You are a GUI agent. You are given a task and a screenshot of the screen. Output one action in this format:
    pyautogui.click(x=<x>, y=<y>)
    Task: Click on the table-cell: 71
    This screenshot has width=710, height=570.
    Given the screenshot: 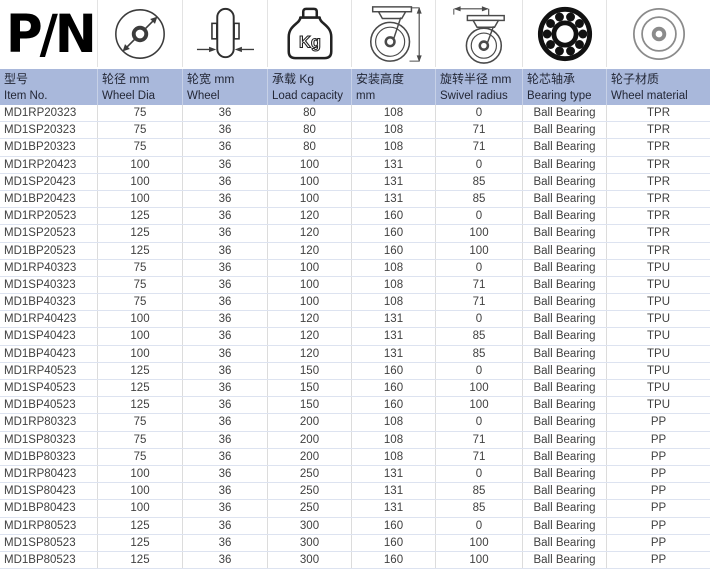 What is the action you would take?
    pyautogui.click(x=479, y=302)
    